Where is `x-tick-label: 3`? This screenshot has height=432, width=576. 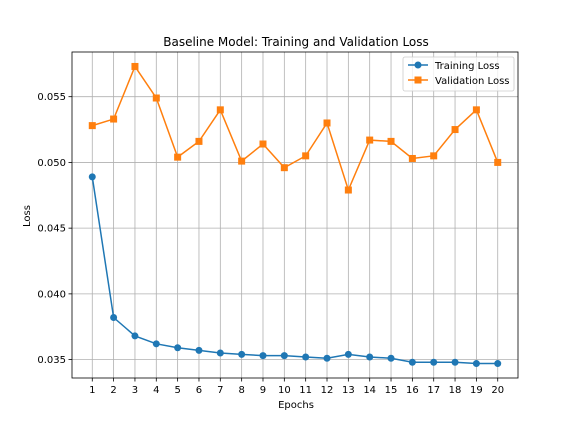
x-tick-label: 3 is located at coordinates (135, 390).